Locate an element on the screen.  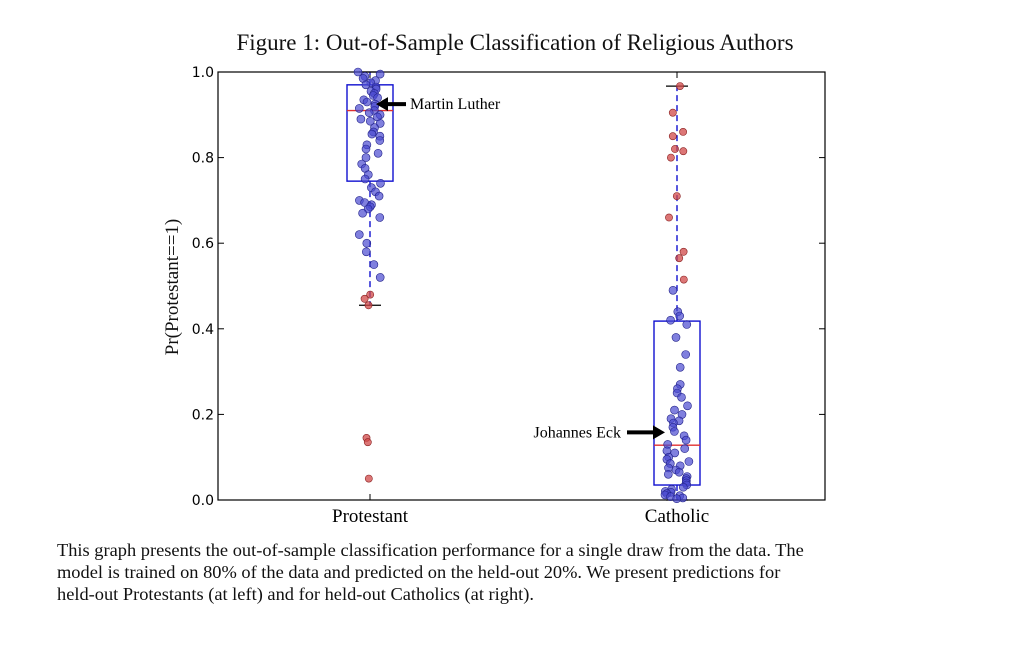
y-tick-label: 0.2 is located at coordinates (203, 415).